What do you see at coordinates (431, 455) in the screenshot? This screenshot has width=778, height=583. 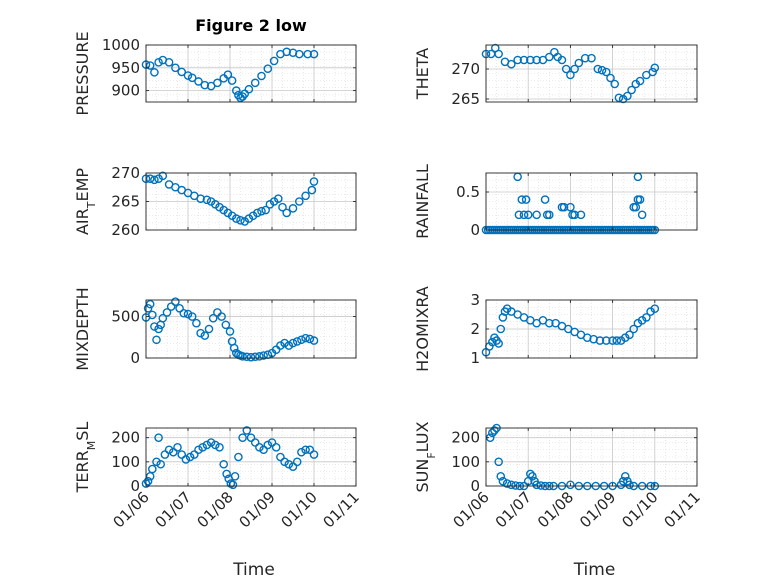 I see `y-axis-label-subscript: F` at bounding box center [431, 455].